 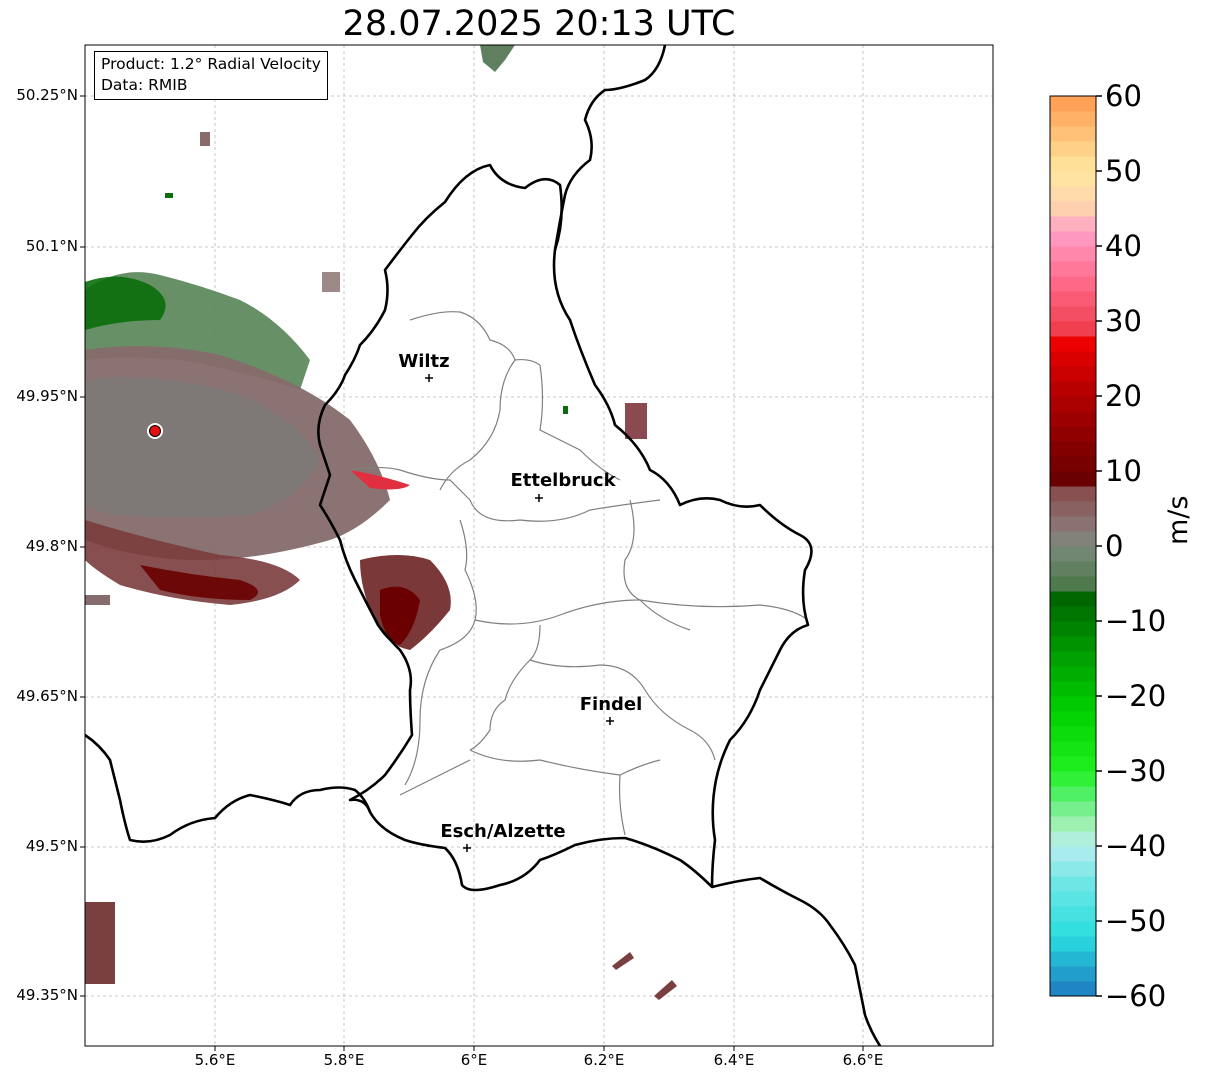 What do you see at coordinates (202, 447) in the screenshot?
I see `echo-grey-center` at bounding box center [202, 447].